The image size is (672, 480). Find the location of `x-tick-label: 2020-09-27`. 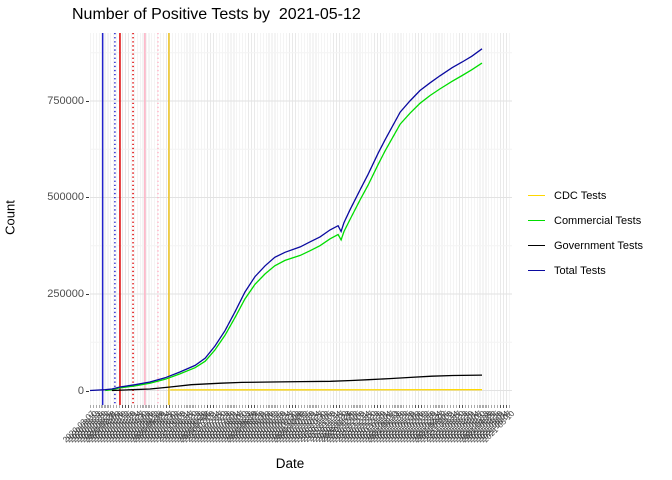

x-tick-label: 2020-09-27 is located at coordinates (278, 427).